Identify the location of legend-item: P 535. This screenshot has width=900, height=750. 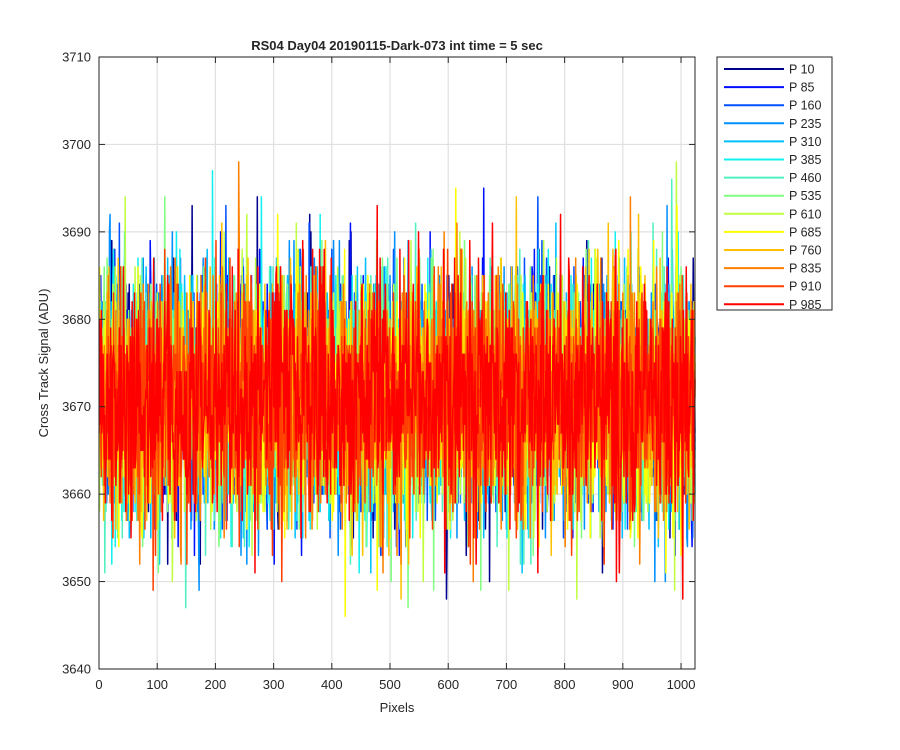
(772, 196).